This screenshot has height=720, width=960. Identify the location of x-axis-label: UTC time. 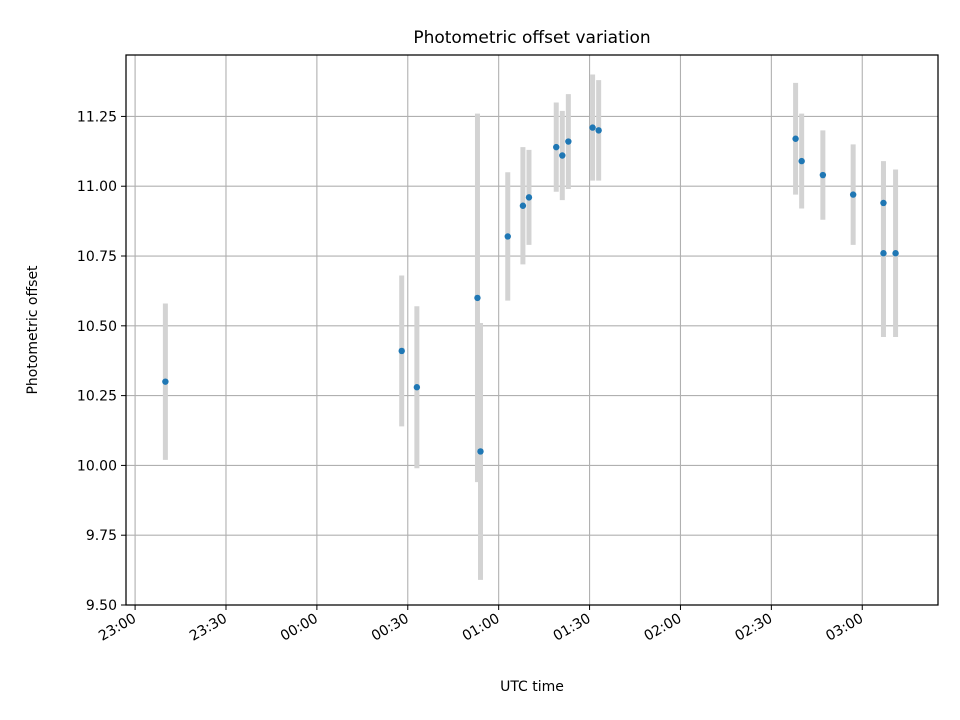
(532, 687).